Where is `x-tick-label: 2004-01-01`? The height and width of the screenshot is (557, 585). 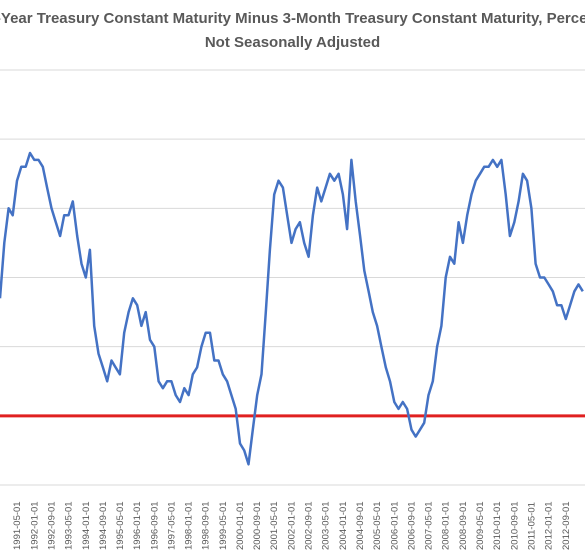
x-tick-label: 2004-01-01 is located at coordinates (343, 525).